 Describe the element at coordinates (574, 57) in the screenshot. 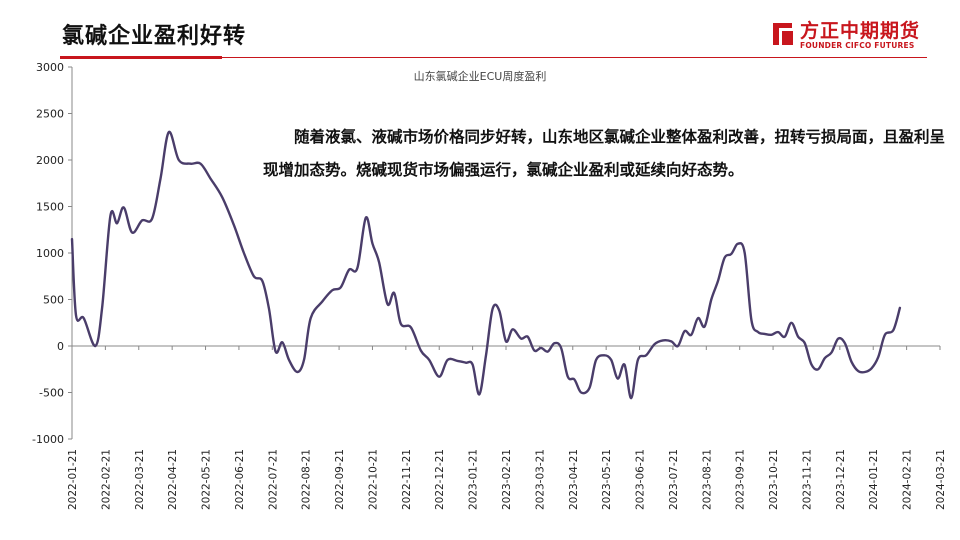

I see `title-underline` at that location.